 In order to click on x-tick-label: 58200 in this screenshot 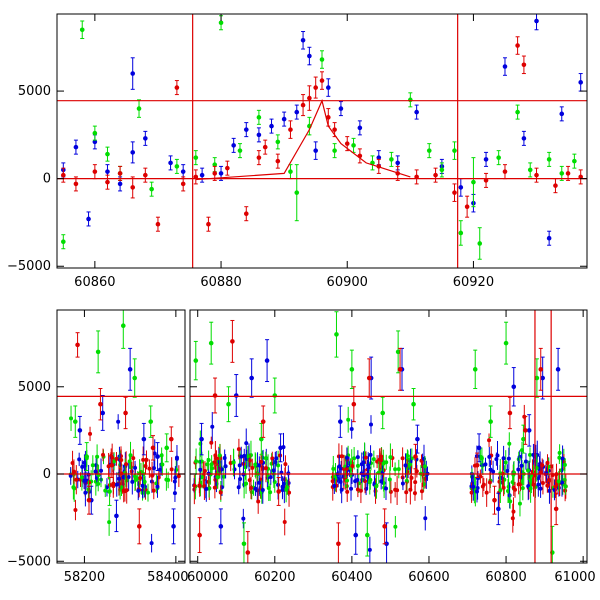, I will do `click(84, 577)`.